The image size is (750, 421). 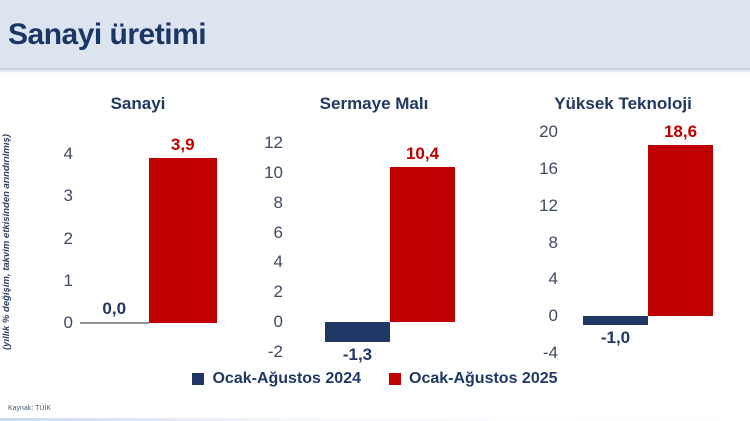 What do you see at coordinates (107, 34) in the screenshot?
I see `page-title: Sanayi üretimi` at bounding box center [107, 34].